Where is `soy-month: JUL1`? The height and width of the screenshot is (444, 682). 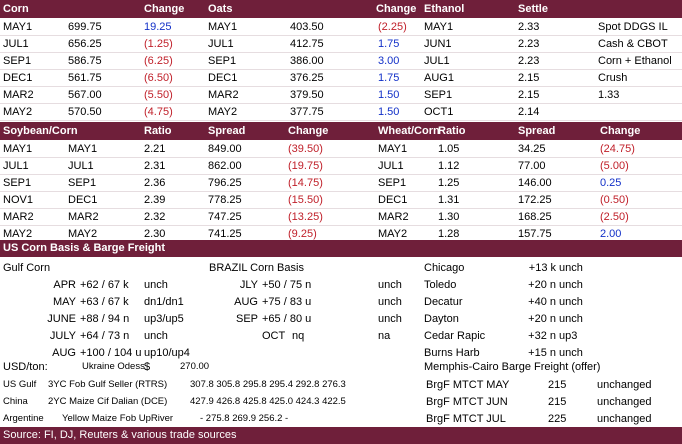
soy-month: JUL1 is located at coordinates (16, 166).